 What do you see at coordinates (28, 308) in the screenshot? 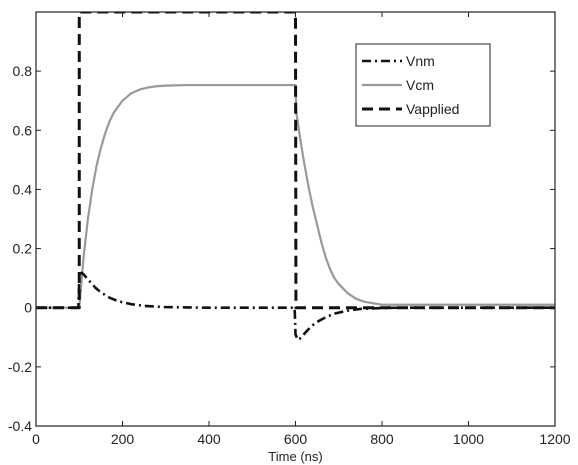
I see `y-tick-label: 0` at bounding box center [28, 308].